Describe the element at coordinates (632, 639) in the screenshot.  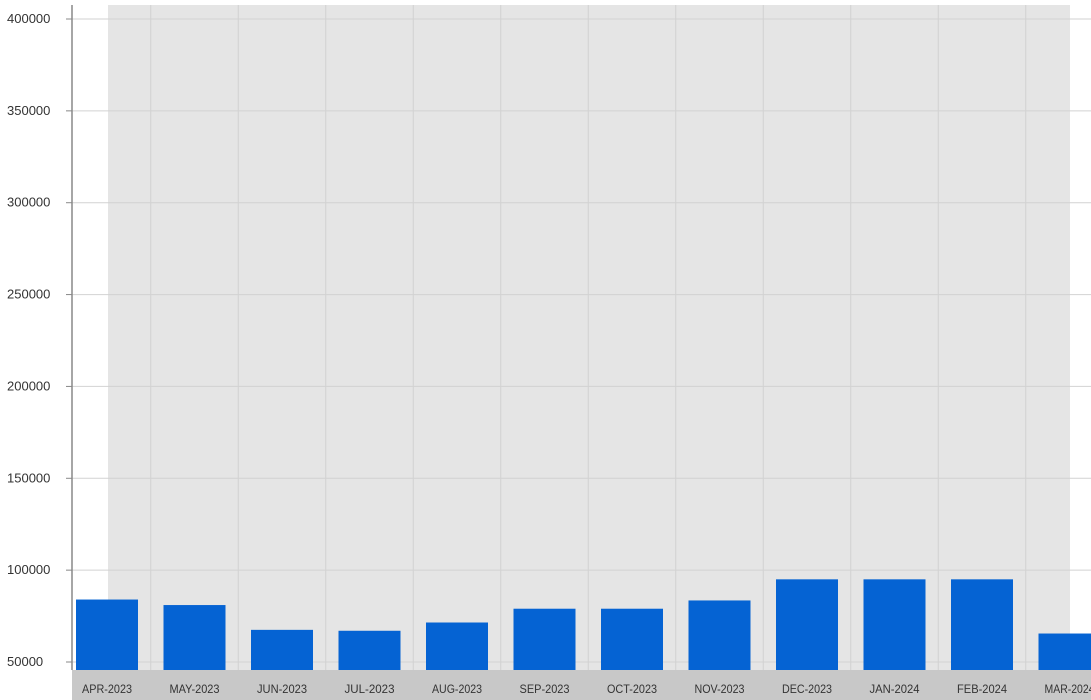
I see `bar-oct-2023` at that location.